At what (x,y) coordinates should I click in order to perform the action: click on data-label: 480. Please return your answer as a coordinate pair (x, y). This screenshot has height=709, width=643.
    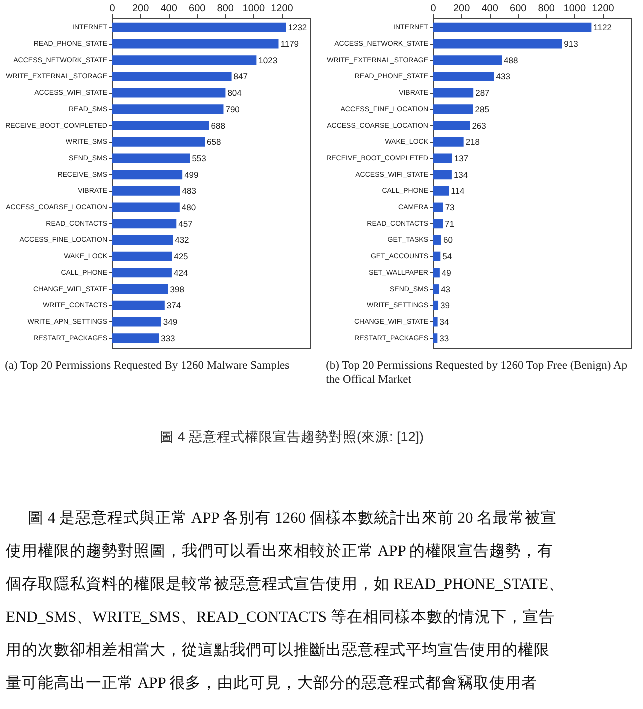
    Looking at the image, I should click on (189, 207).